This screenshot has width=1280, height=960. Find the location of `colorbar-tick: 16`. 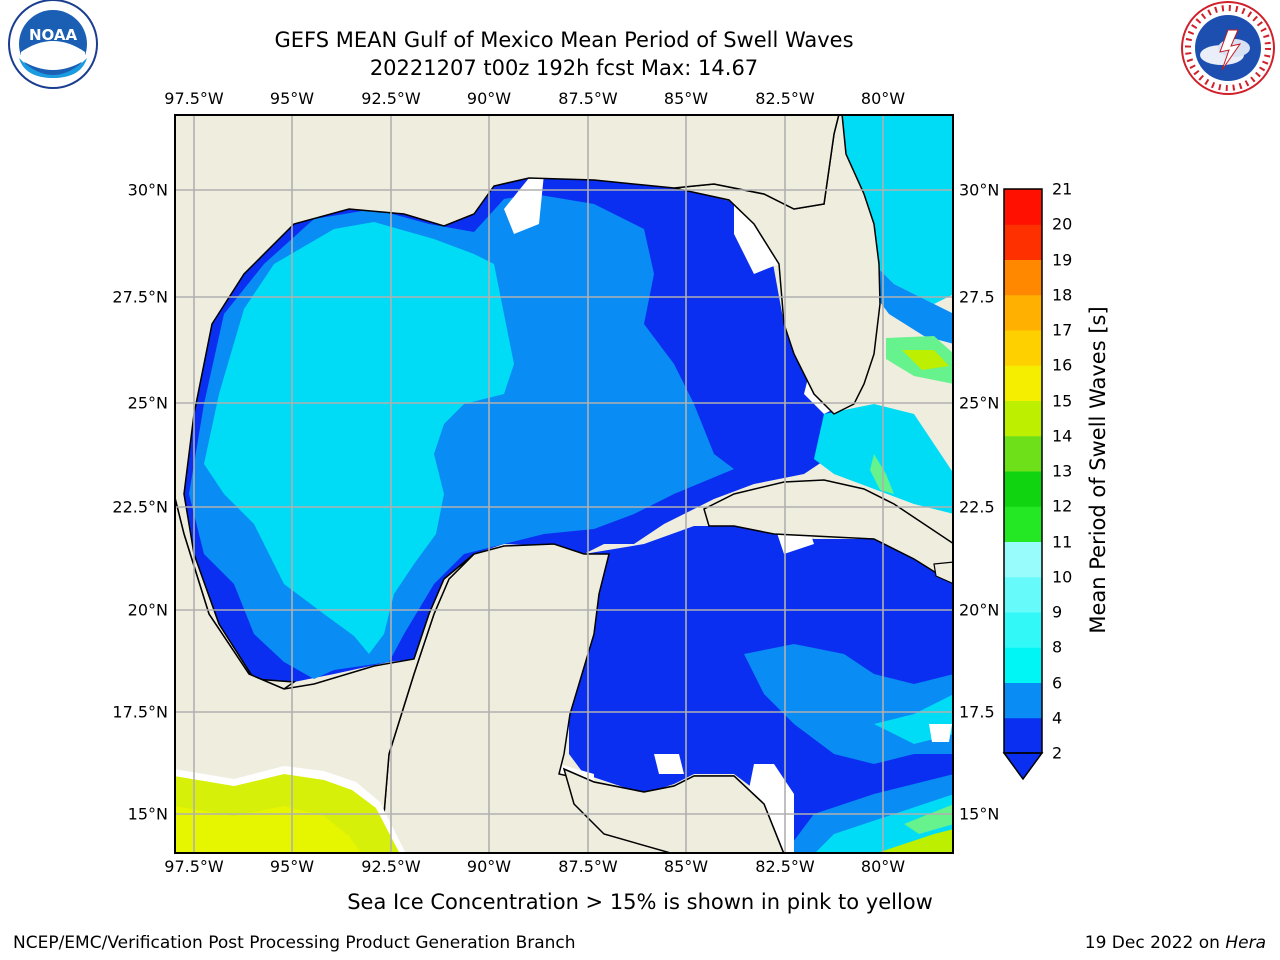

colorbar-tick: 16 is located at coordinates (1062, 365).